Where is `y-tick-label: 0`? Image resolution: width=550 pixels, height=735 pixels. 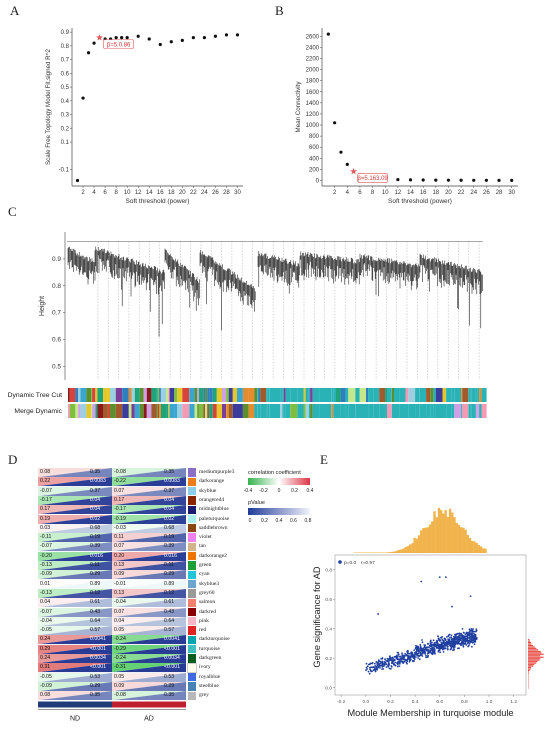
y-tick-label: 0 is located at coordinates (318, 181).